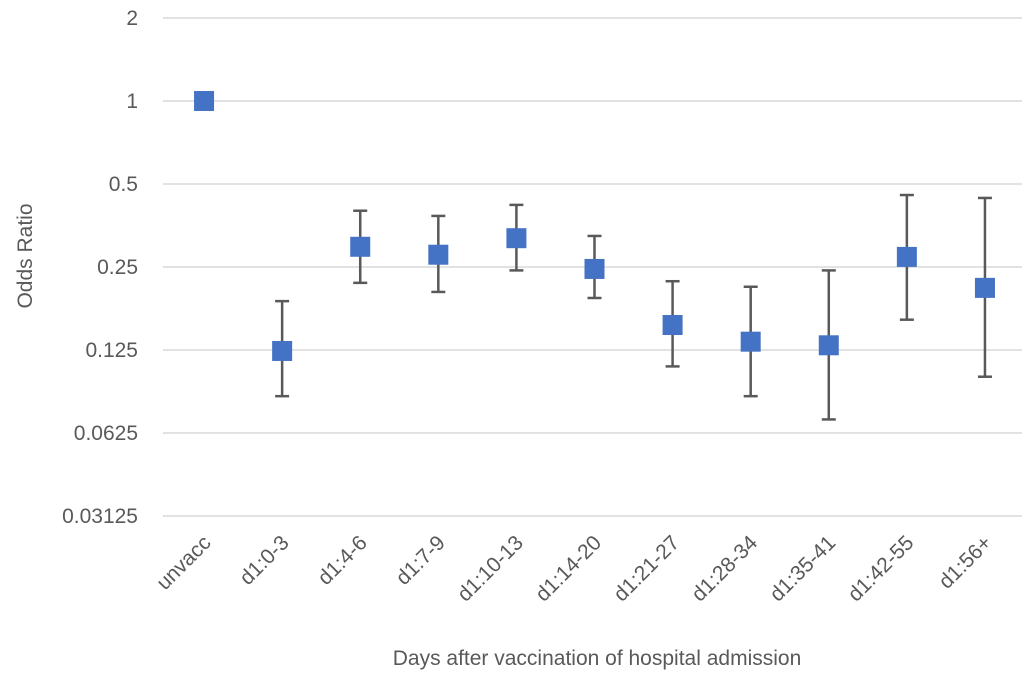 Image resolution: width=1024 pixels, height=680 pixels. I want to click on x-tick-label: d1:10-13, so click(490, 568).